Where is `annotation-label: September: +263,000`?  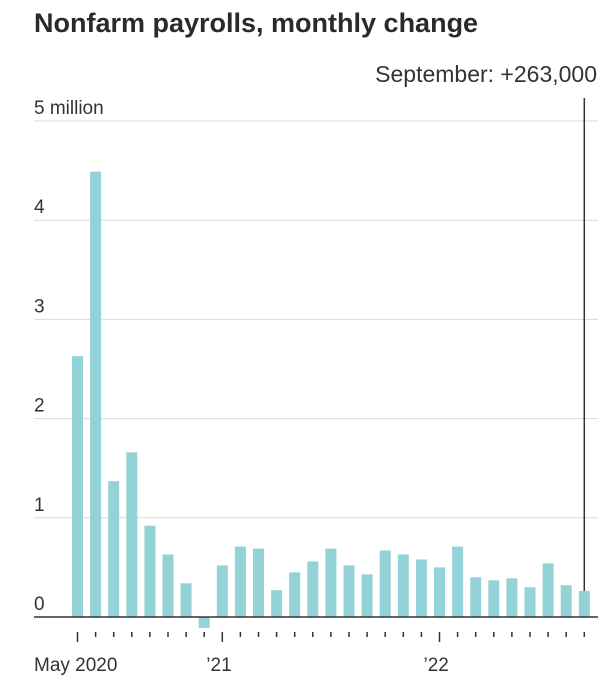 annotation-label: September: +263,000 is located at coordinates (486, 74).